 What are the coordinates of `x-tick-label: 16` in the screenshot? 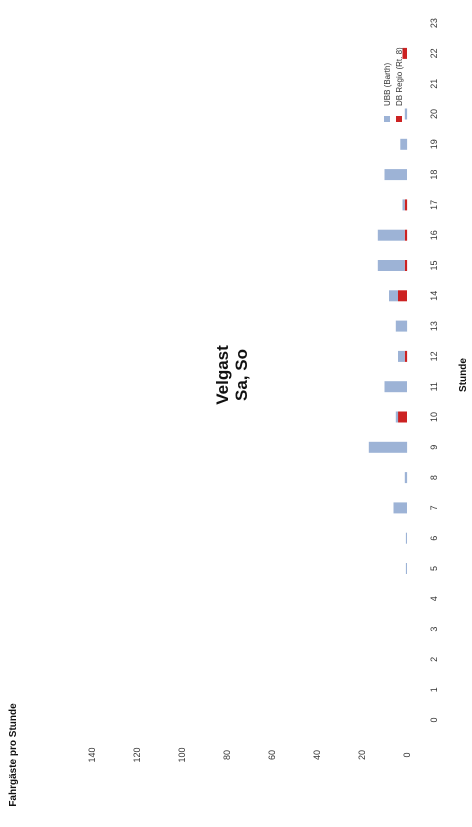 It's located at (434, 235).